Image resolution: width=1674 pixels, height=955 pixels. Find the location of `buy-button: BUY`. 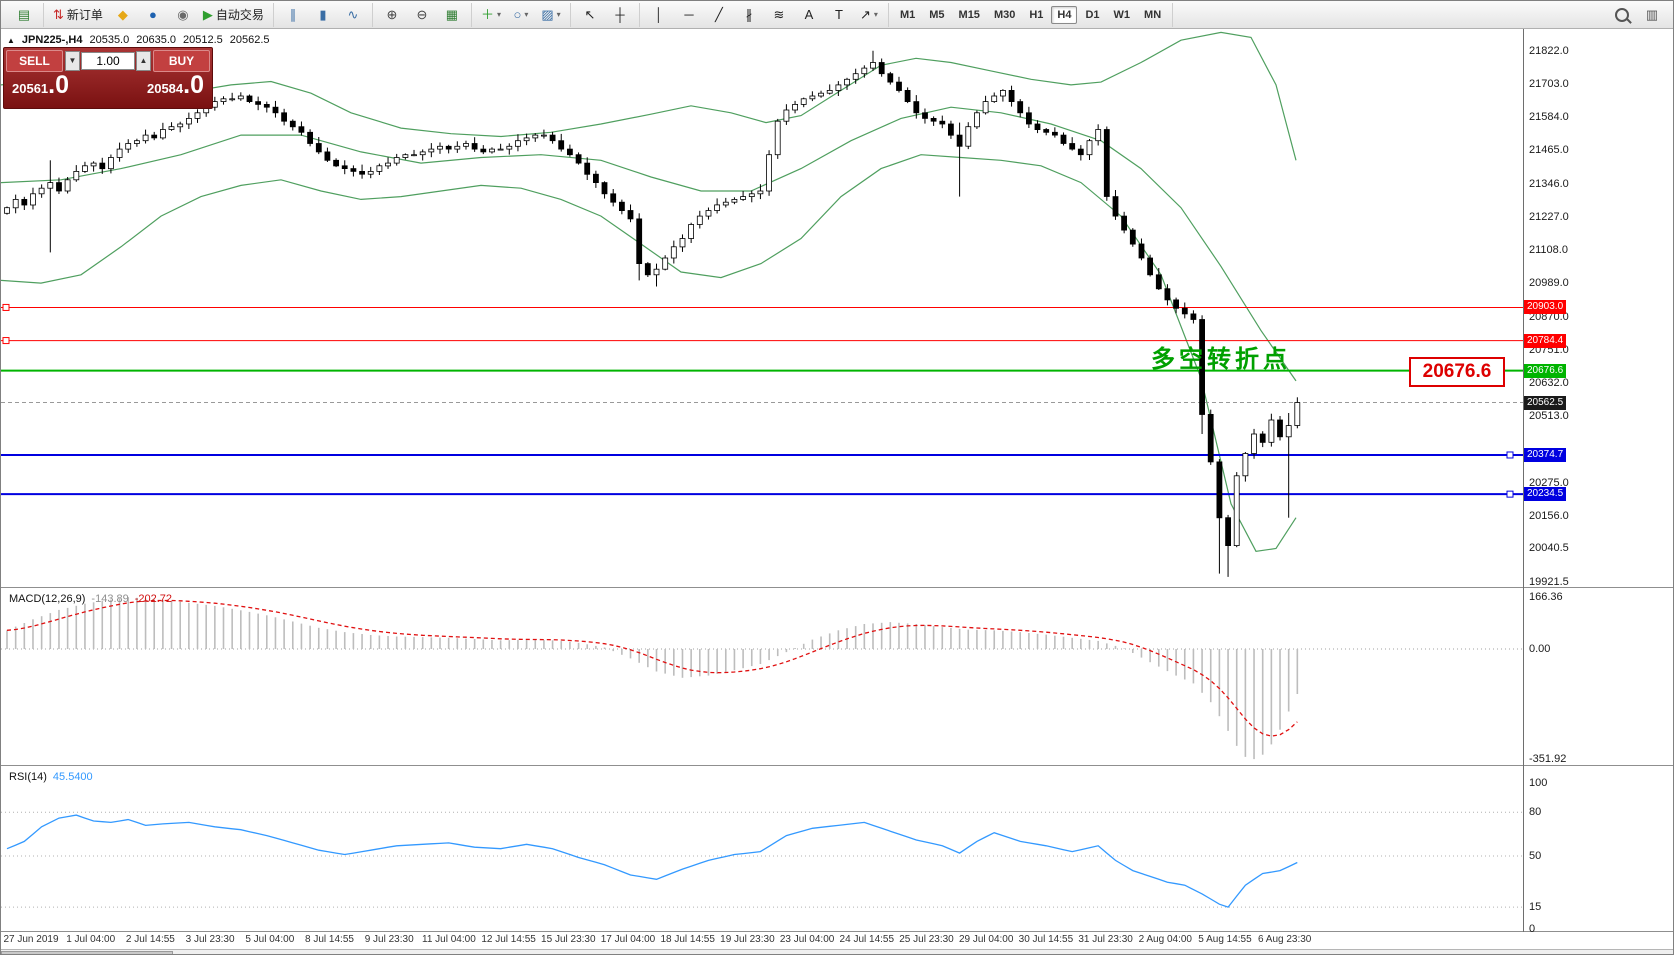

buy-button: BUY is located at coordinates (181, 61).